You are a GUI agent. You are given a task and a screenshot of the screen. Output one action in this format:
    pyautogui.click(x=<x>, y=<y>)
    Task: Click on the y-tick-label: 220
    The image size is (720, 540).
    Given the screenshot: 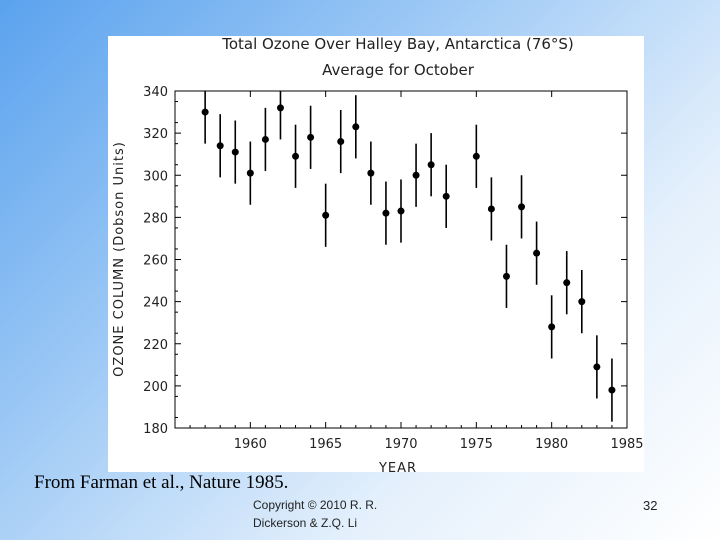 What is the action you would take?
    pyautogui.click(x=155, y=345)
    